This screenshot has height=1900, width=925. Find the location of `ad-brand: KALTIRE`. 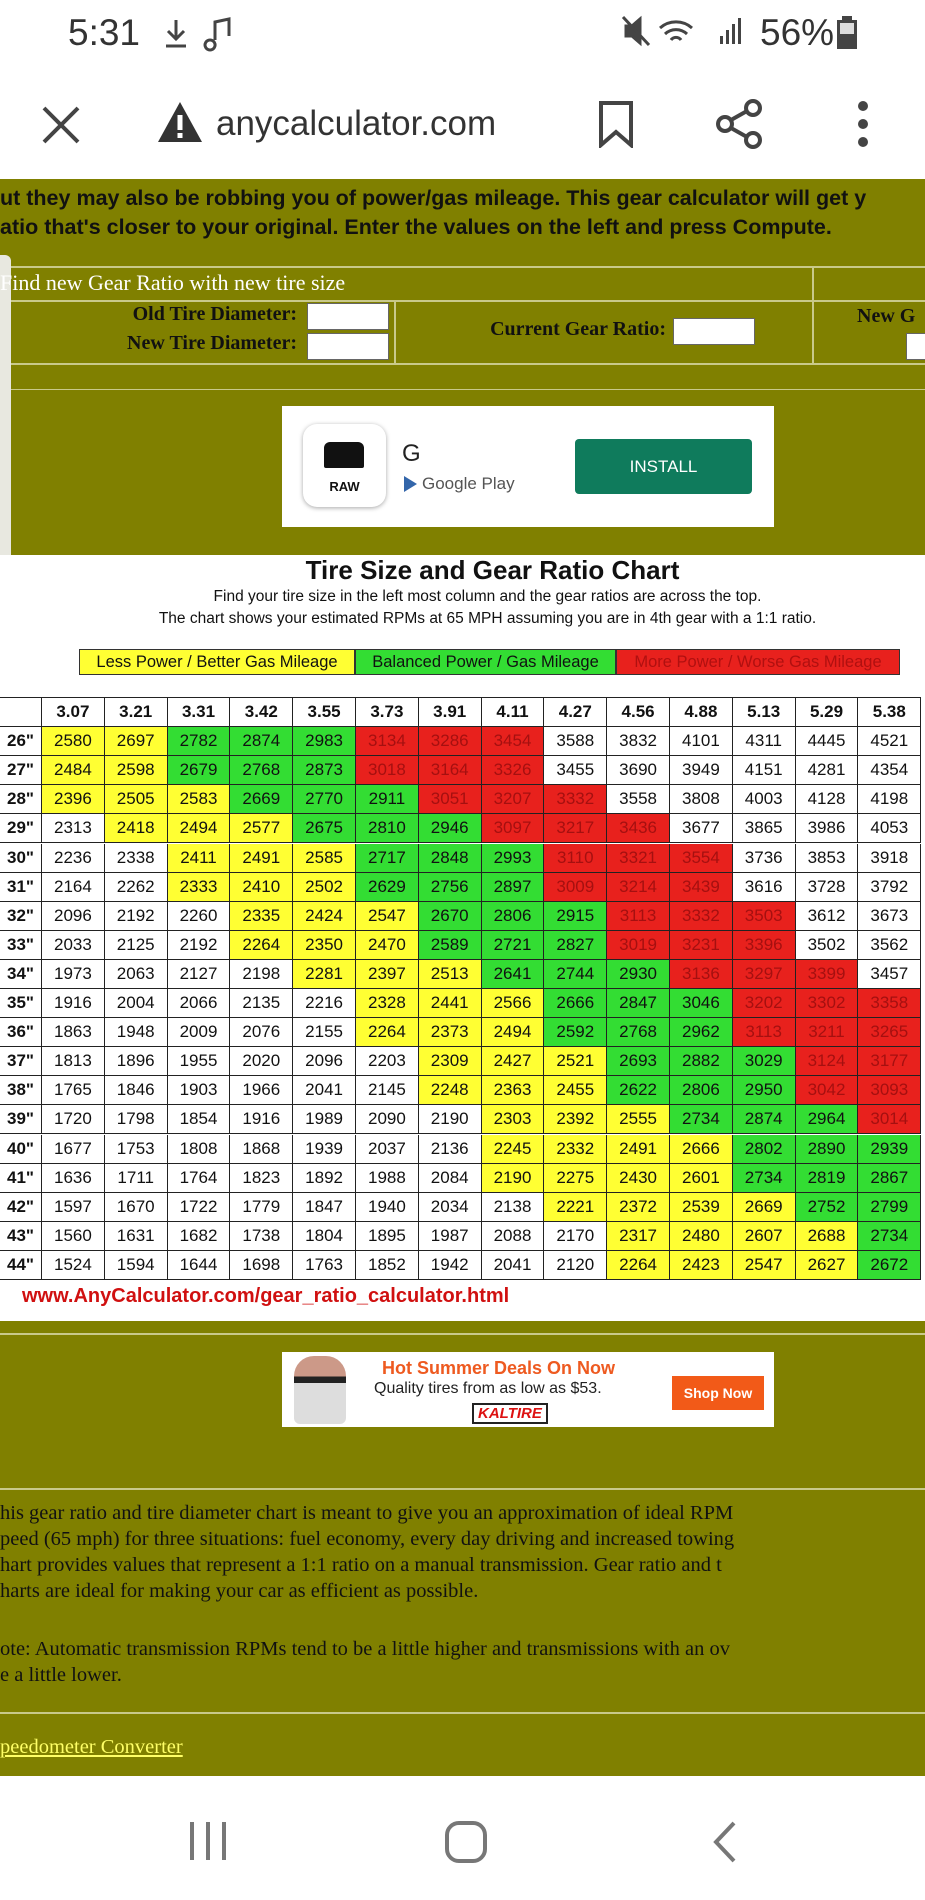

ad-brand: KALTIRE is located at coordinates (510, 1413).